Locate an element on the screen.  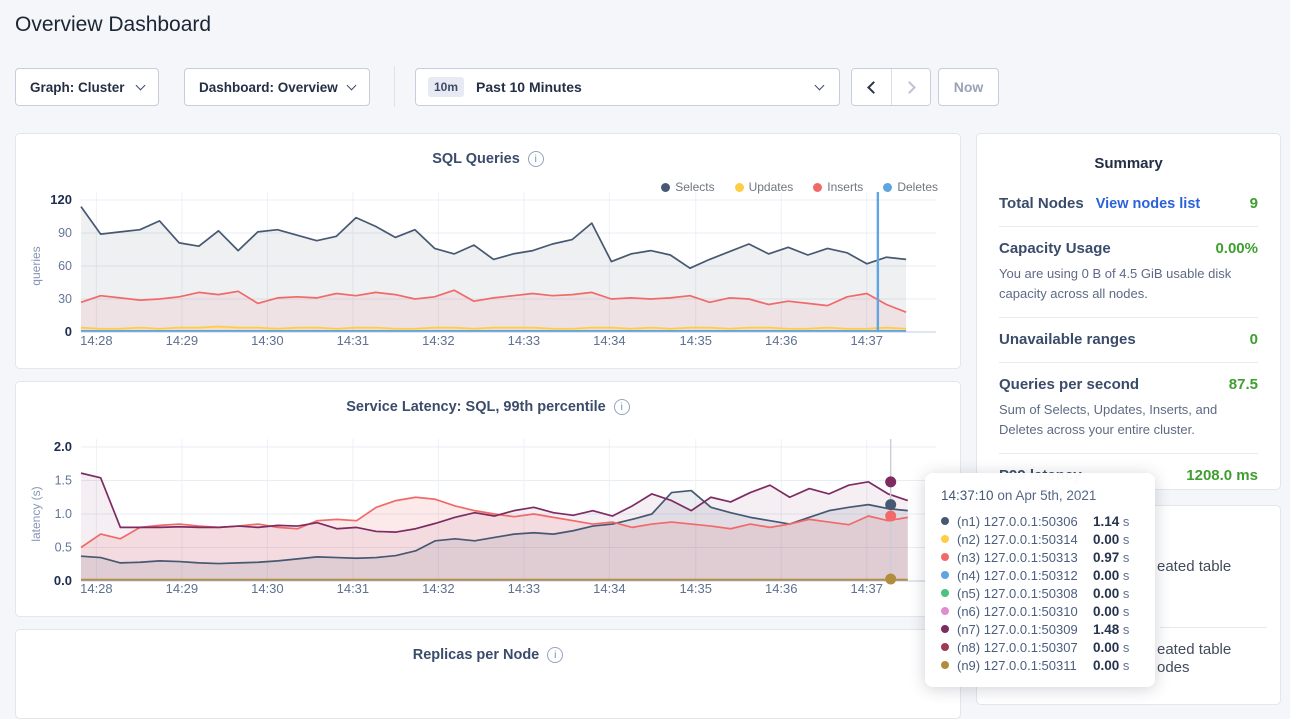
x-axis-tick-label: 14:31 is located at coordinates (353, 588).